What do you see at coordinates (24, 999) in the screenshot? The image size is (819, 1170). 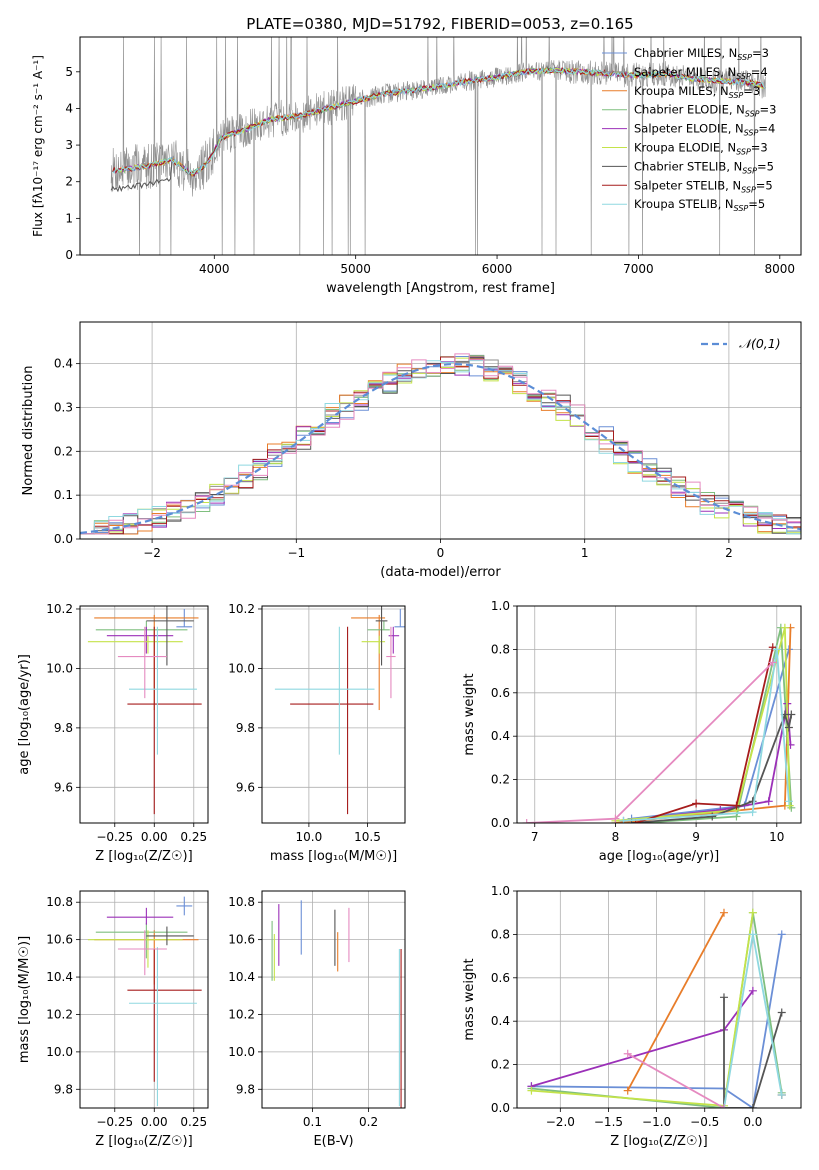 I see `y-axis-label: mass [log₁₀(M/M☉)]` at bounding box center [24, 999].